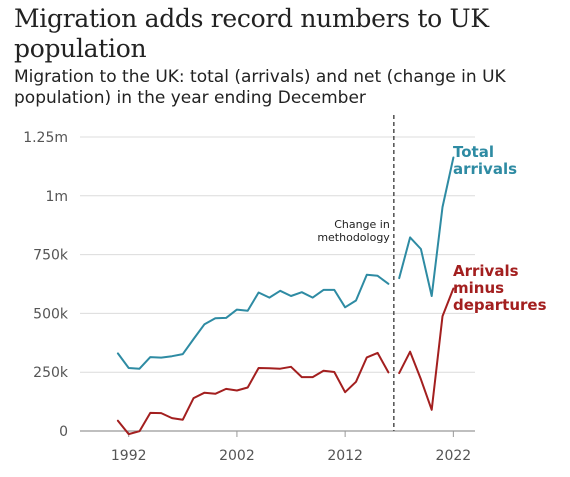 The image size is (570, 477). What do you see at coordinates (345, 456) in the screenshot?
I see `x-tick-label: 2012` at bounding box center [345, 456].